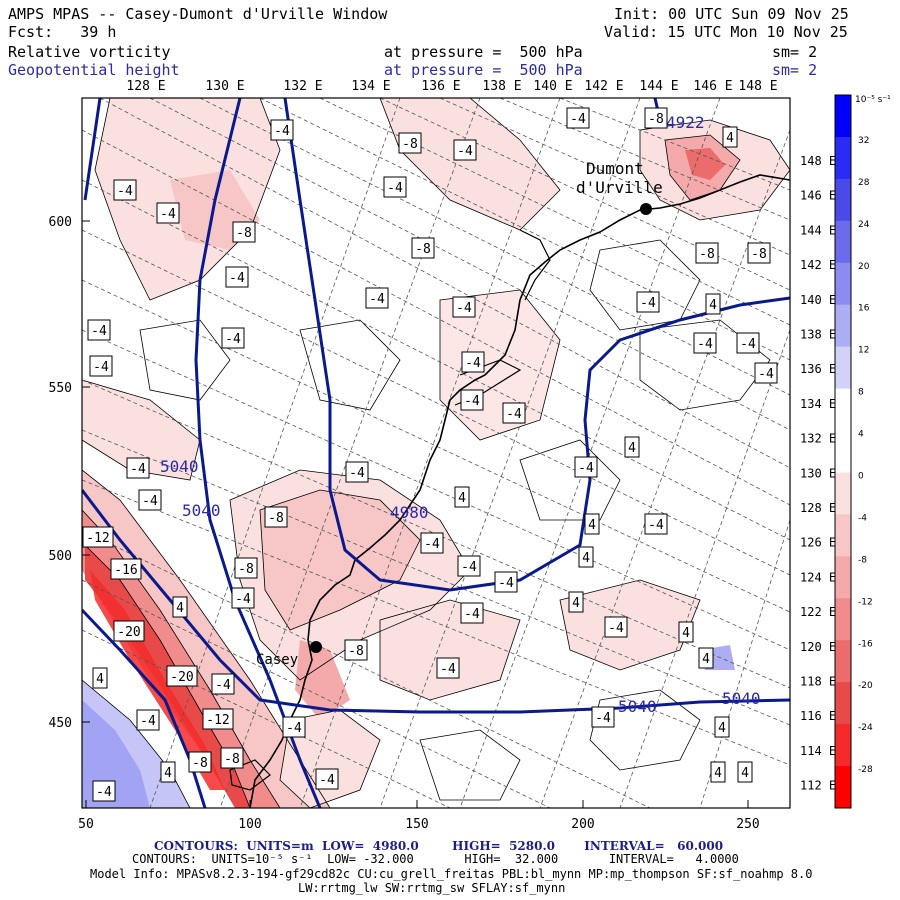 The image size is (900, 900). I want to click on top-tick-label: 128 E, so click(145, 86).